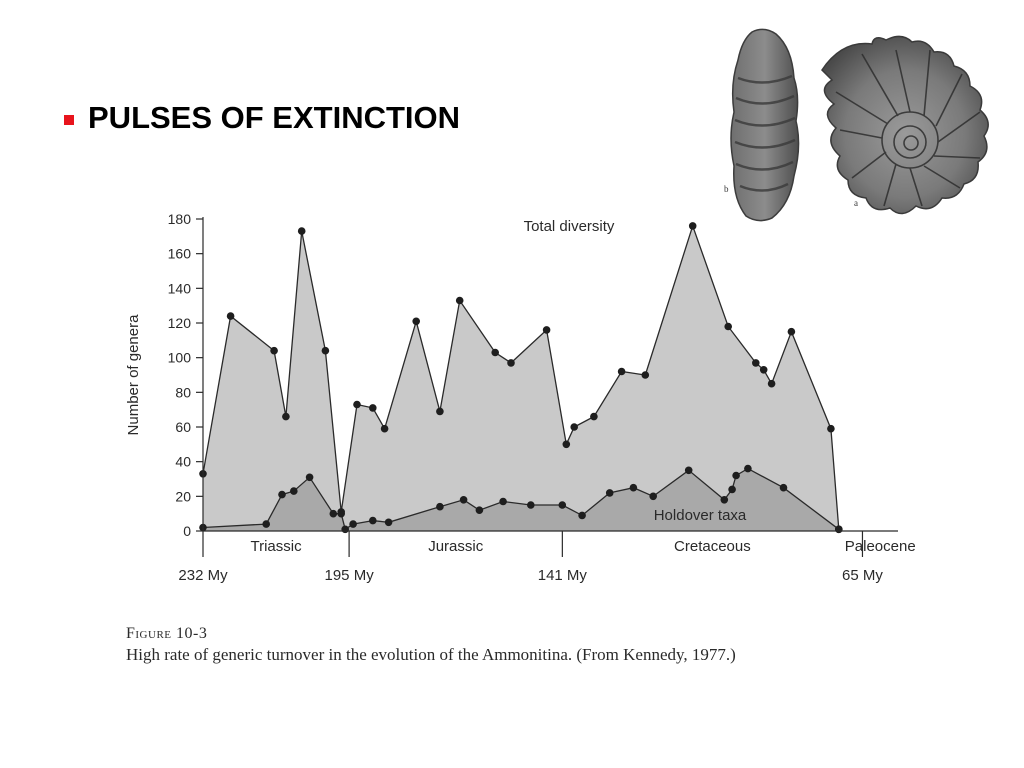 The image size is (1024, 768). What do you see at coordinates (856, 203) in the screenshot?
I see `fossil-label-a: a` at bounding box center [856, 203].